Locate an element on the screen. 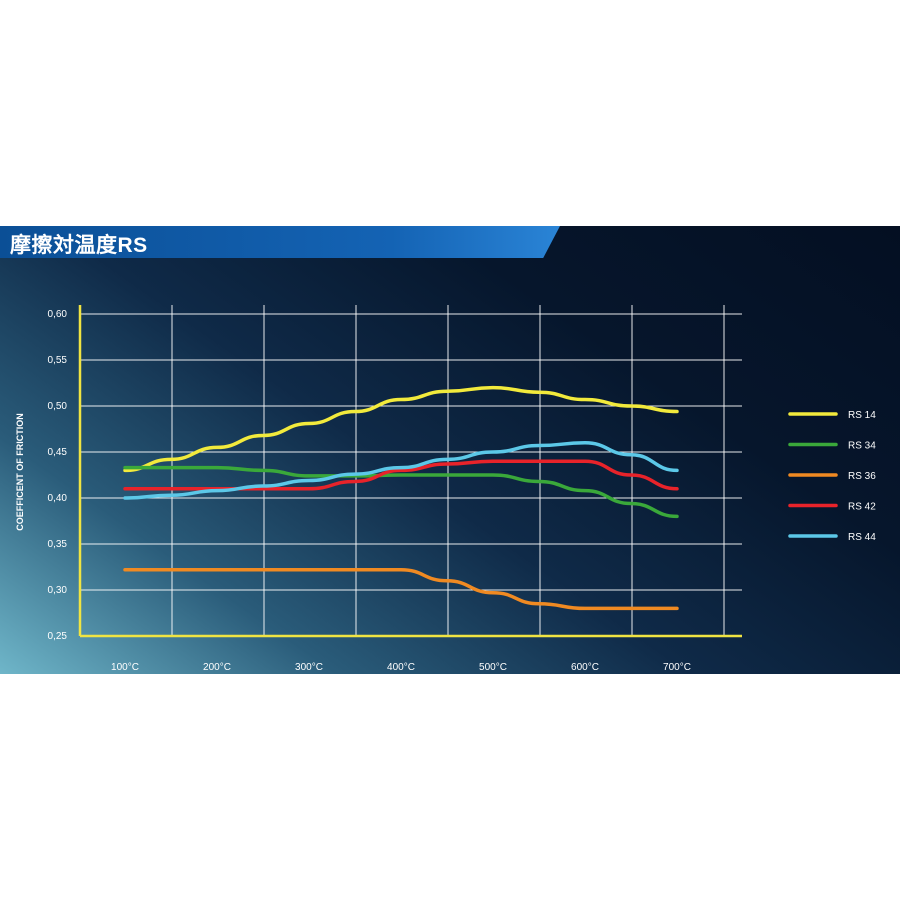 Image resolution: width=900 pixels, height=900 pixels. legend-label: RS 14 is located at coordinates (862, 415).